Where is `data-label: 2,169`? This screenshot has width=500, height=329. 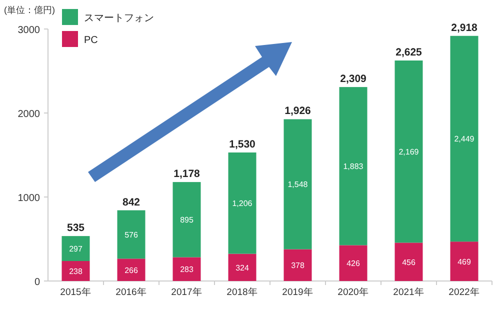
data-label: 2,169 is located at coordinates (409, 152).